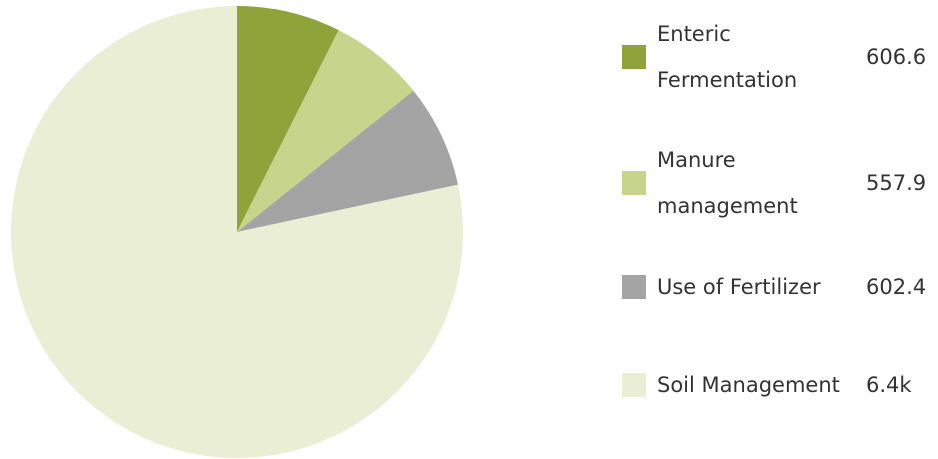 This screenshot has width=938, height=459. I want to click on legend-item: Soil Management 6.4k, so click(767, 385).